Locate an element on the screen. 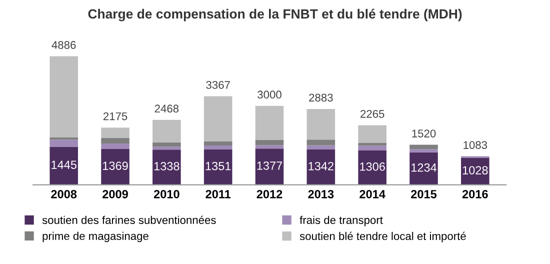  data-label: 1351 is located at coordinates (218, 166).